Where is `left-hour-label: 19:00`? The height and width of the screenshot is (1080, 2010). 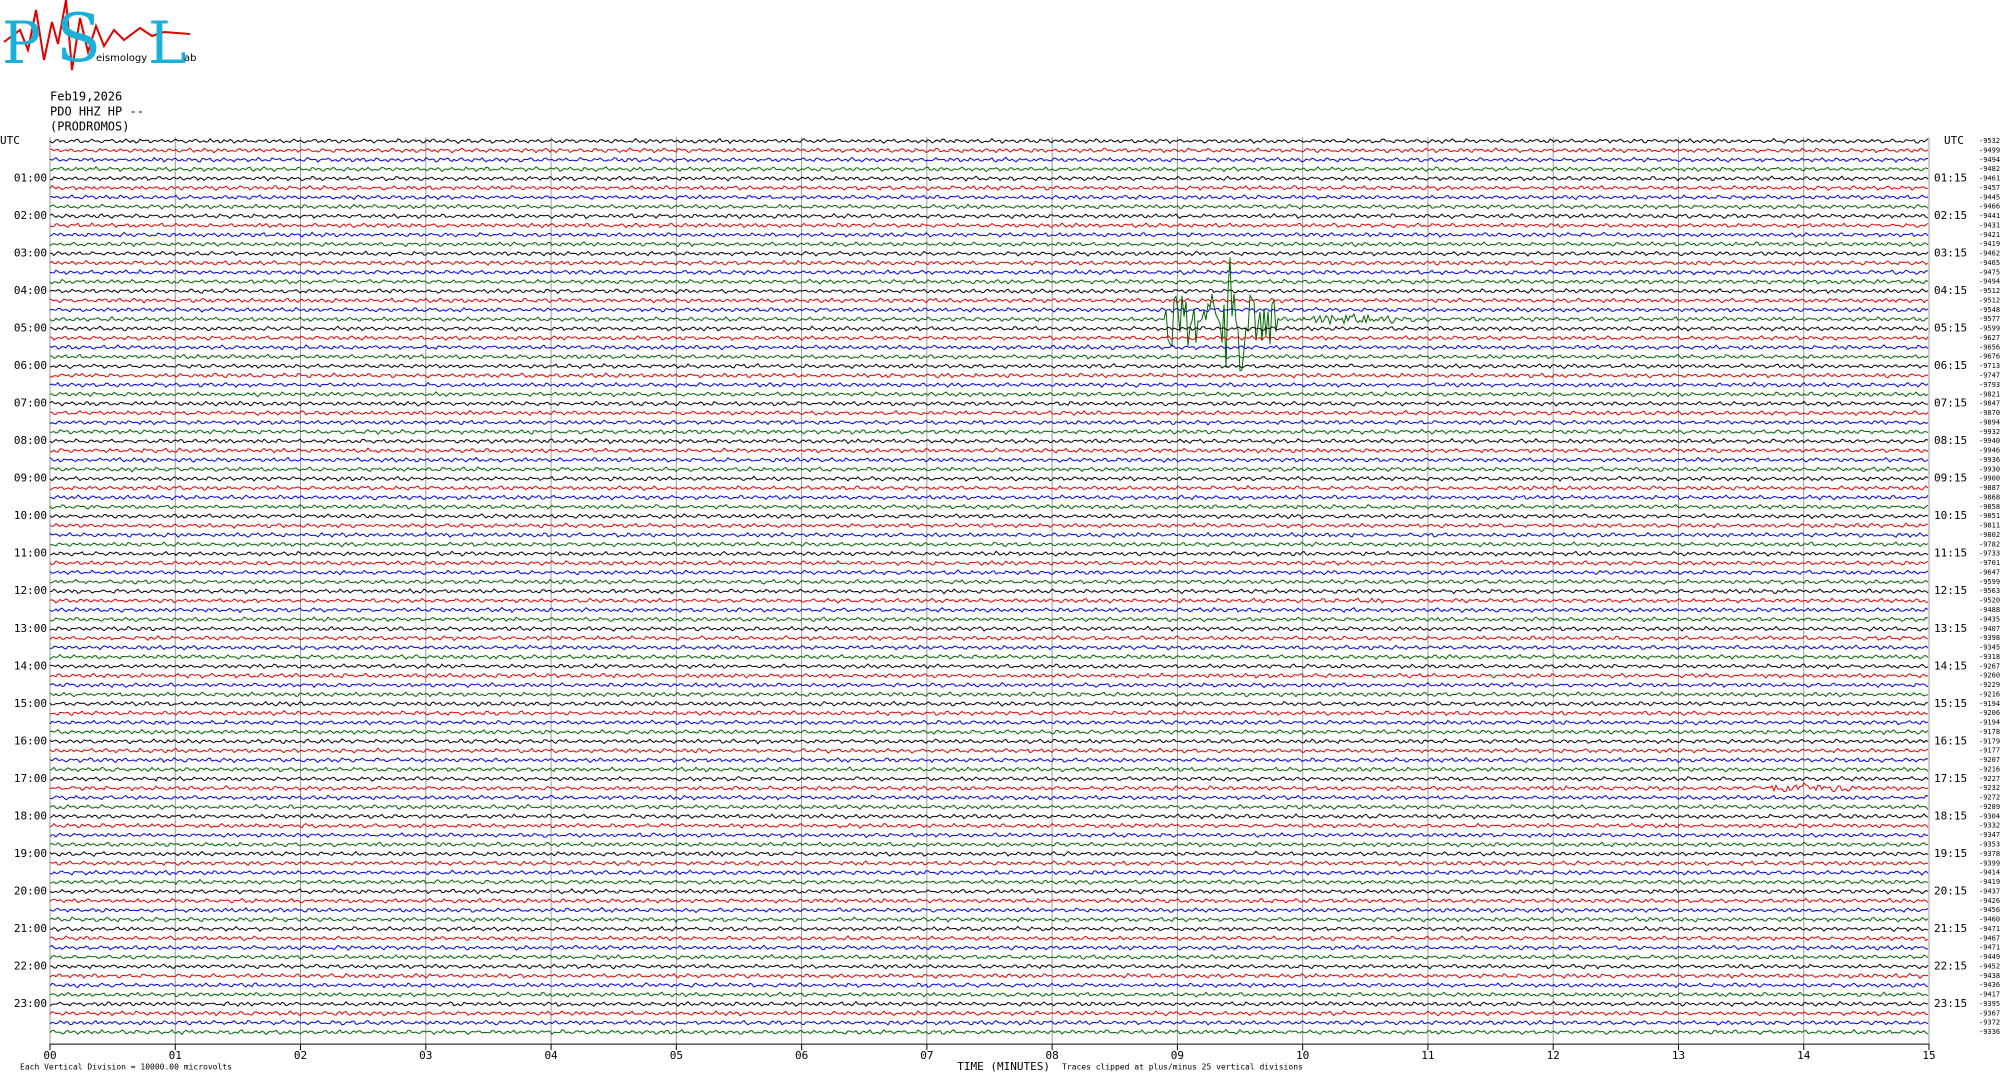
left-hour-label: 19:00 is located at coordinates (30, 853).